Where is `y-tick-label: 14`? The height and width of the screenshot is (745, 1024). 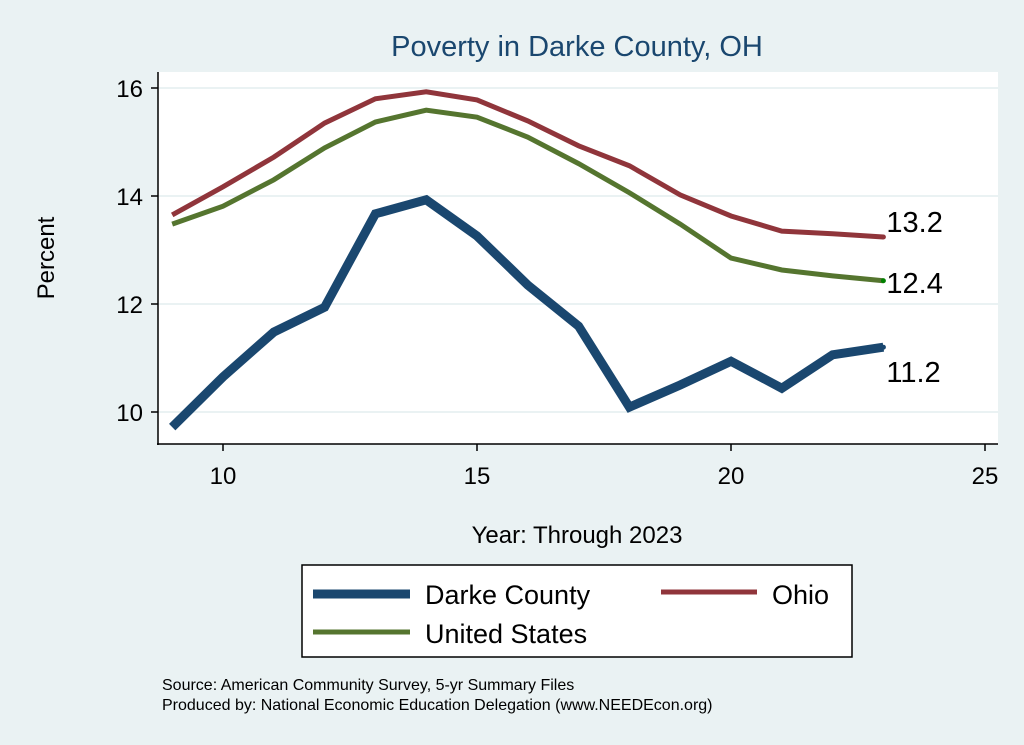
y-tick-label: 14 is located at coordinates (129, 197).